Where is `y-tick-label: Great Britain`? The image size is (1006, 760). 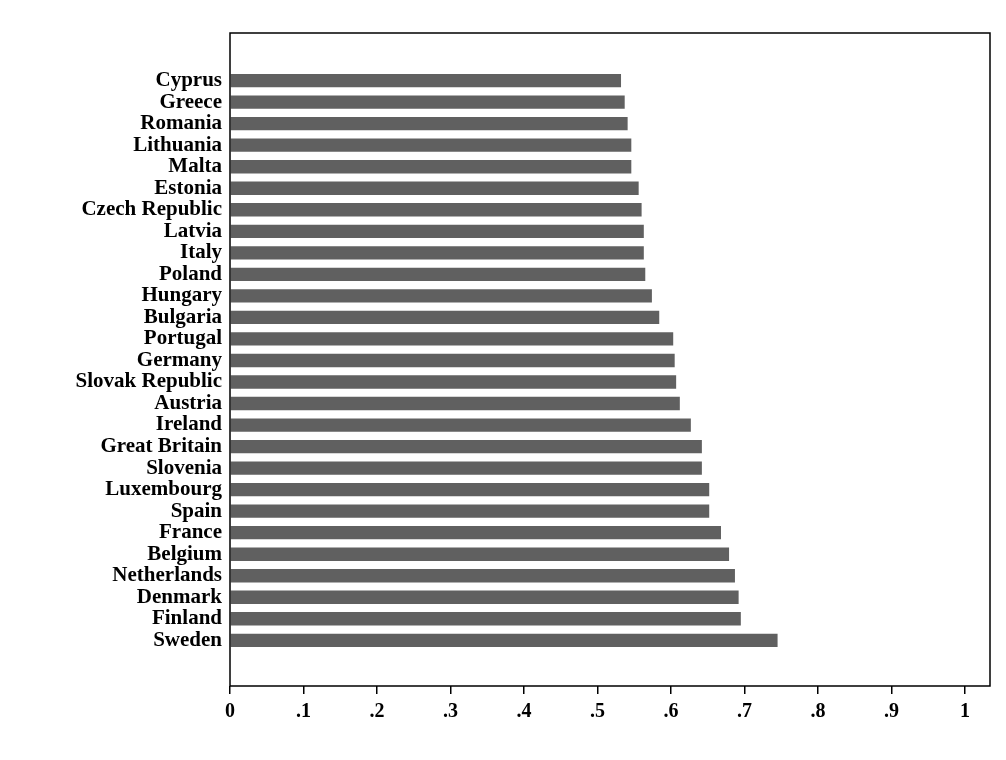 y-tick-label: Great Britain is located at coordinates (161, 445).